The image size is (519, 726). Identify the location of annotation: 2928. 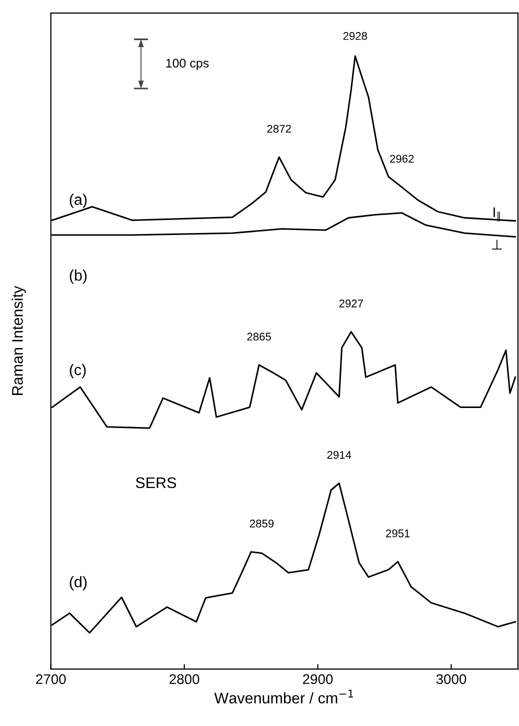
(355, 36).